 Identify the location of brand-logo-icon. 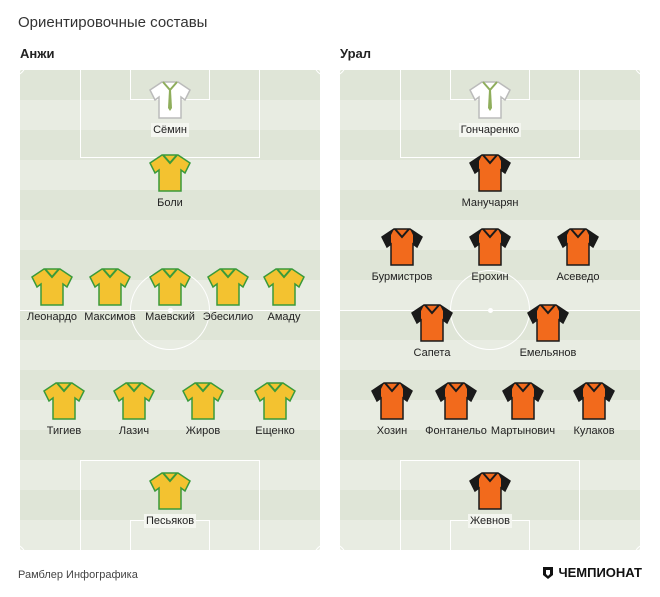
(548, 572).